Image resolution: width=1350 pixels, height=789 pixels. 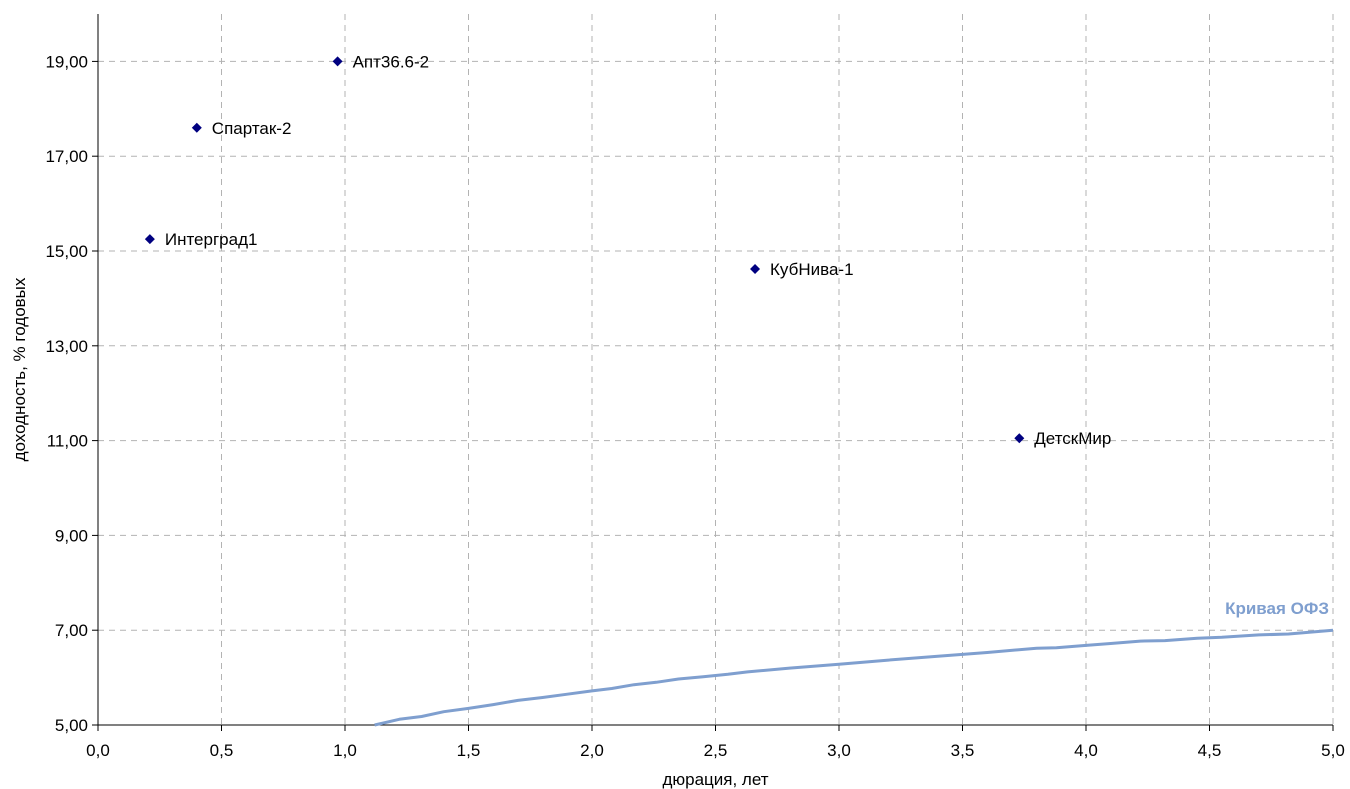 I want to click on y-tick-label: 13,00, so click(x=66, y=346).